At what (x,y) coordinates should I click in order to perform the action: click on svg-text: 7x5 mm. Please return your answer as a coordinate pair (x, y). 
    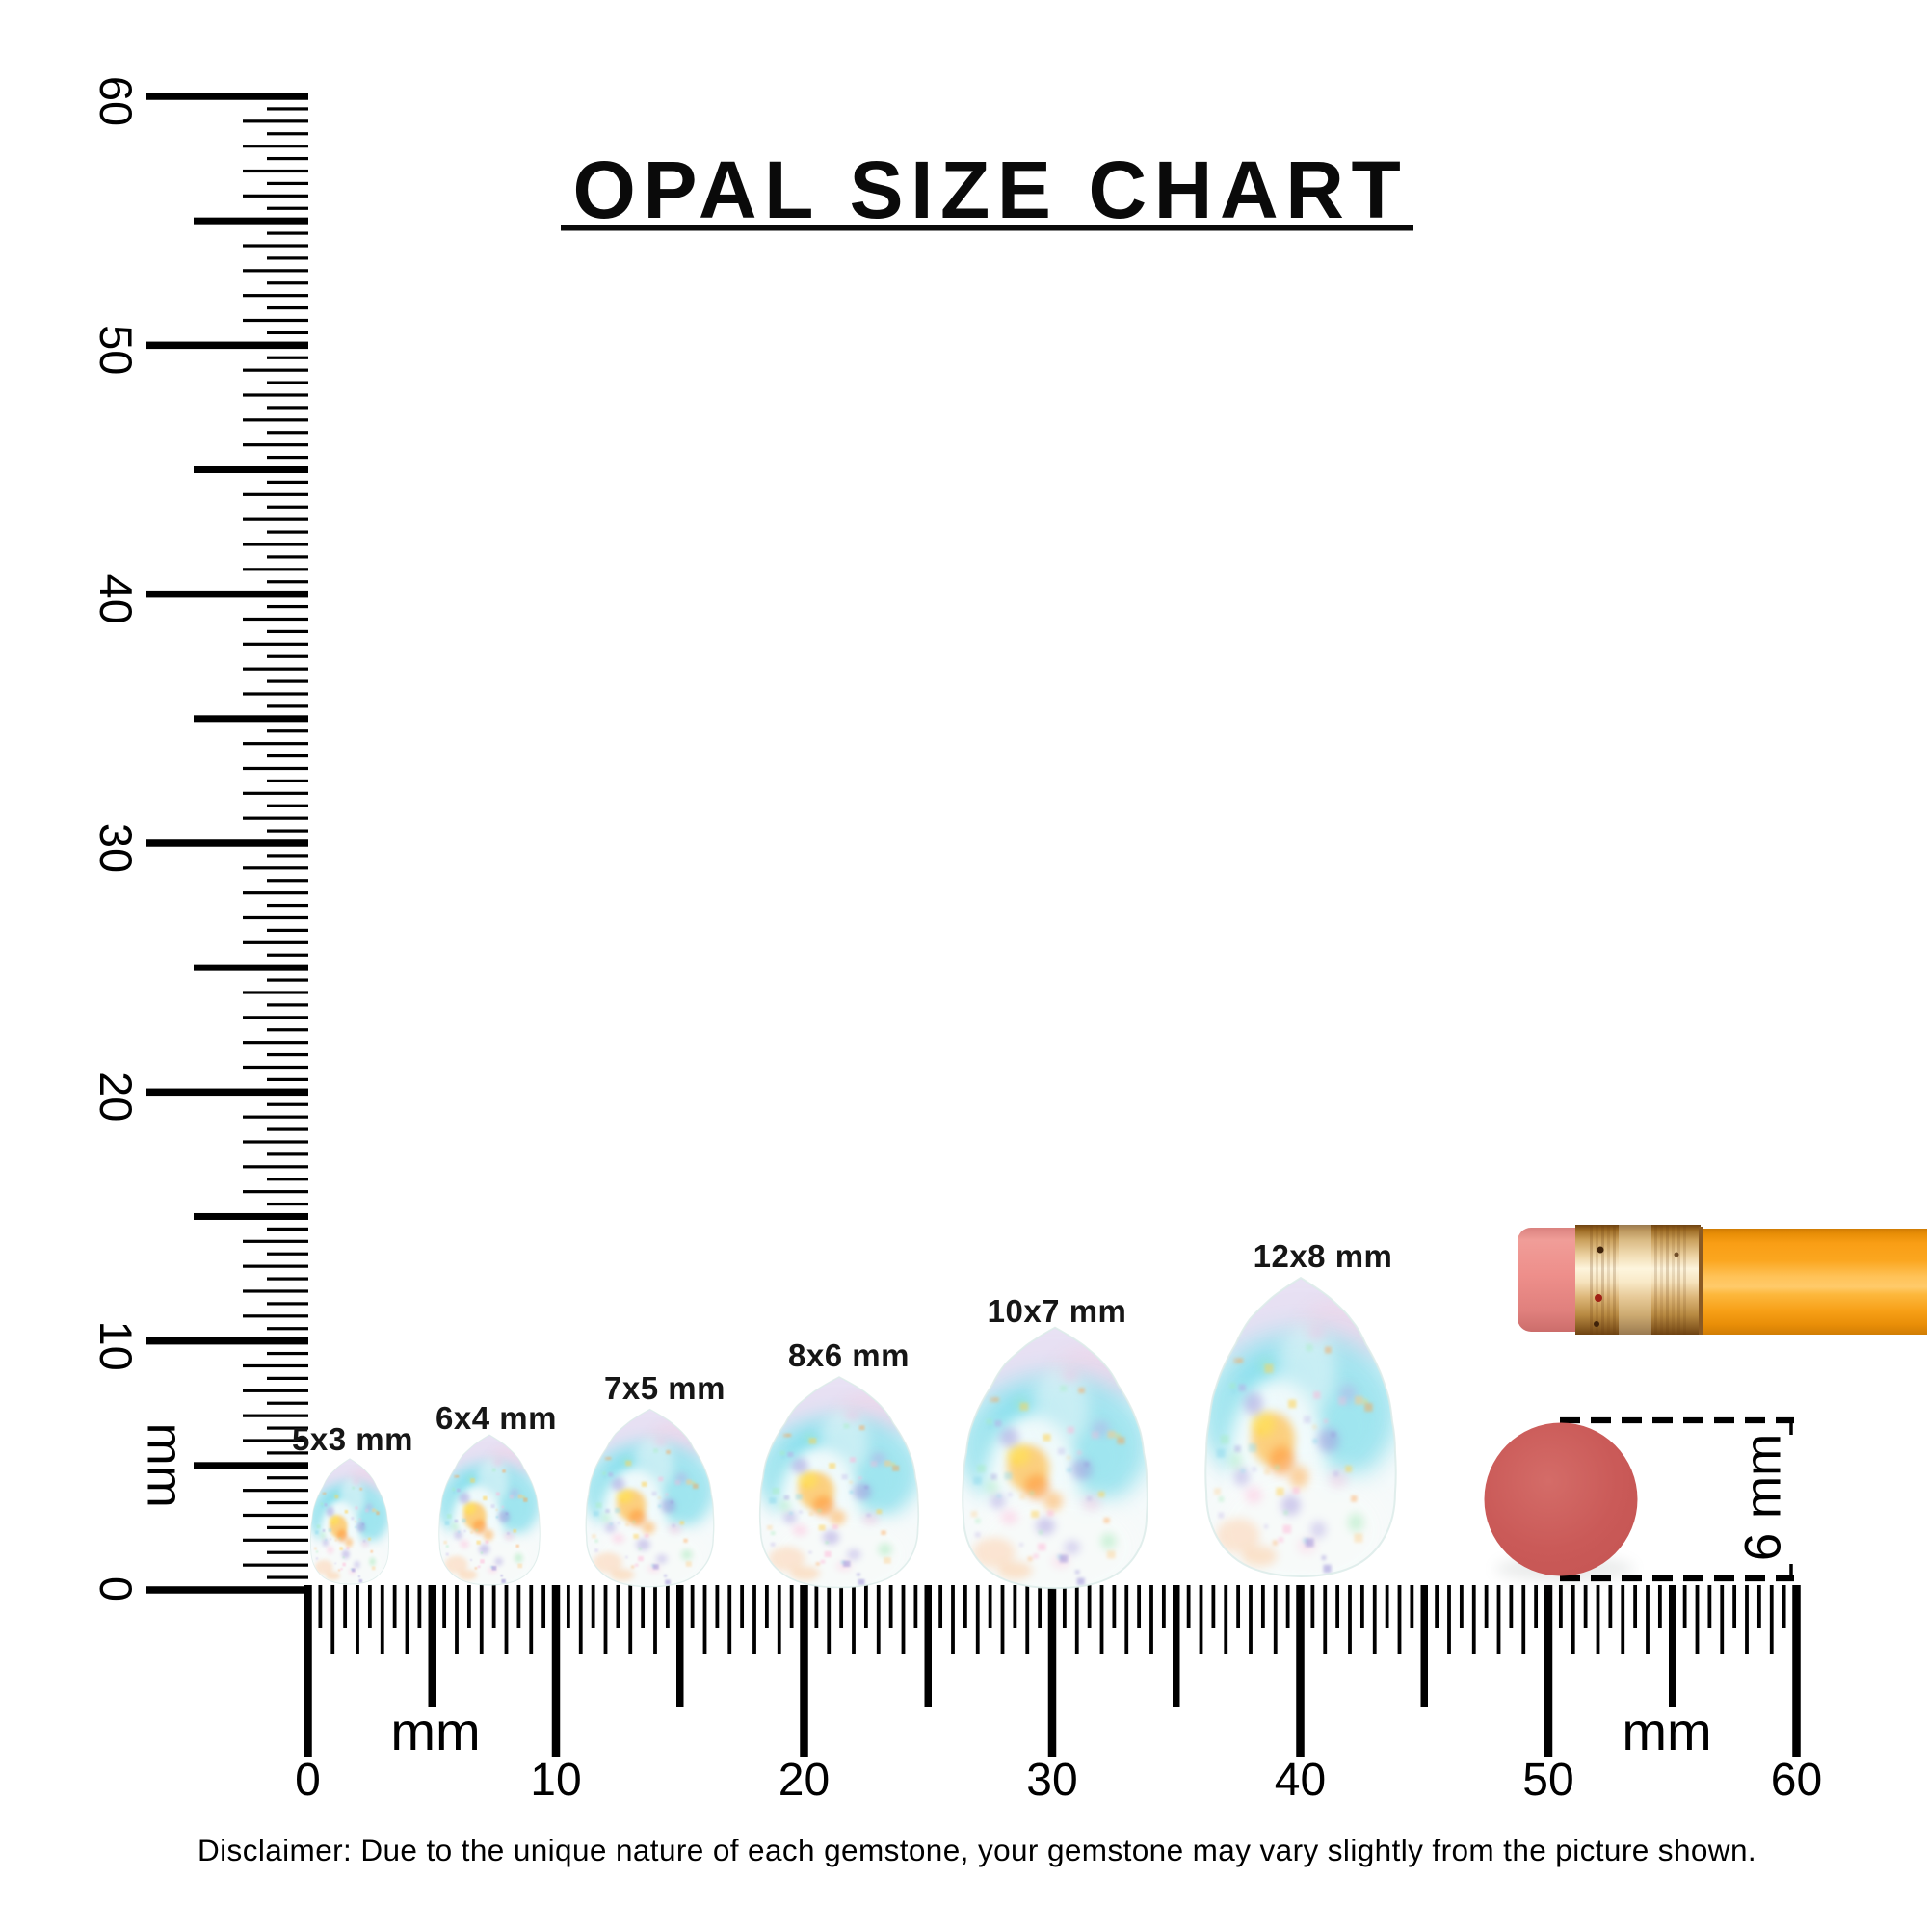
    Looking at the image, I should click on (665, 1388).